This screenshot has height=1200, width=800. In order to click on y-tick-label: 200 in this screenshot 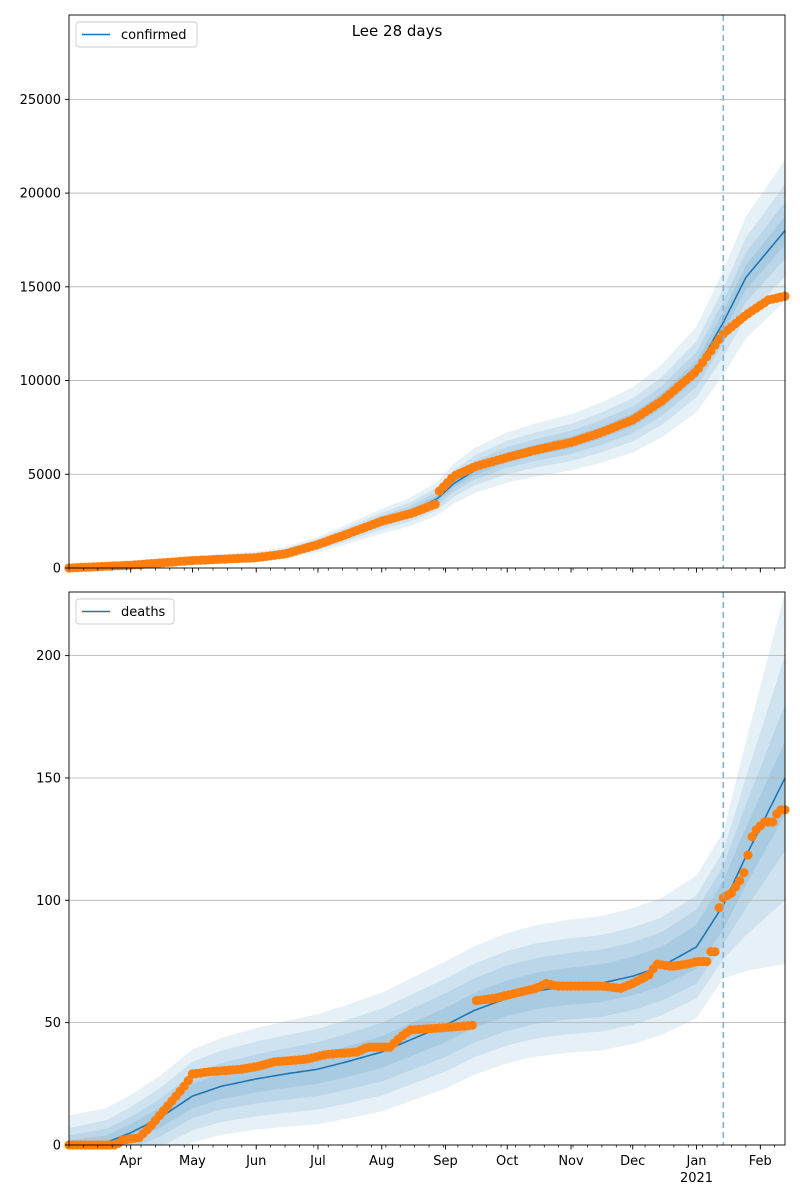, I will do `click(48, 656)`.